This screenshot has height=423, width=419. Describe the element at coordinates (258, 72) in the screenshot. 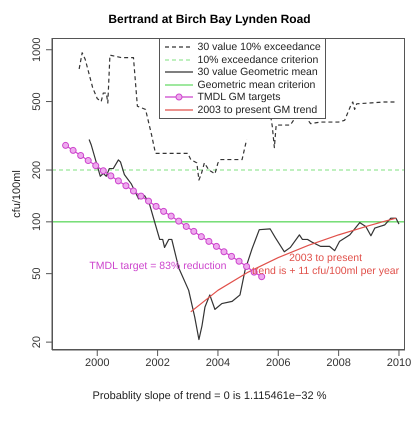

I see `legend-label: 30 value Geometric mean` at that location.